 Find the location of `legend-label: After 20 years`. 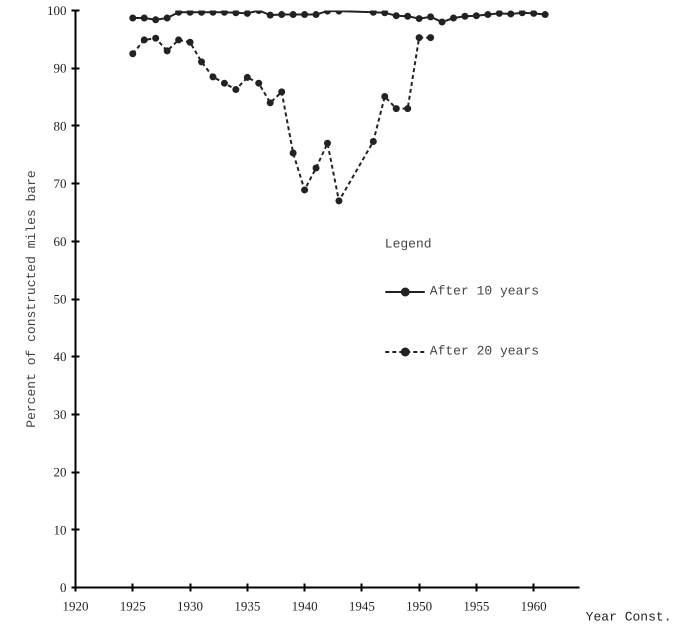

legend-label: After 20 years is located at coordinates (484, 351).